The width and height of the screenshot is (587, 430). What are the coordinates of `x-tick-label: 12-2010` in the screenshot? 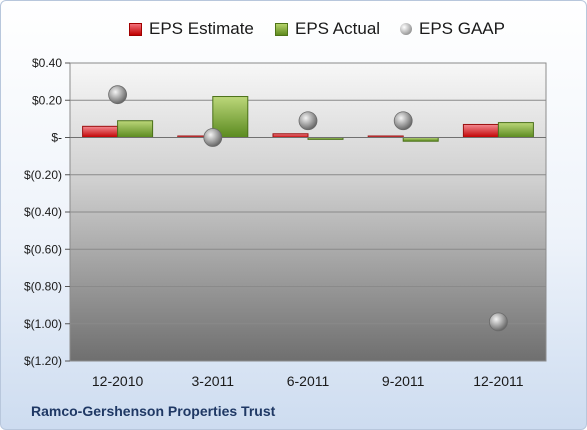 It's located at (118, 381).